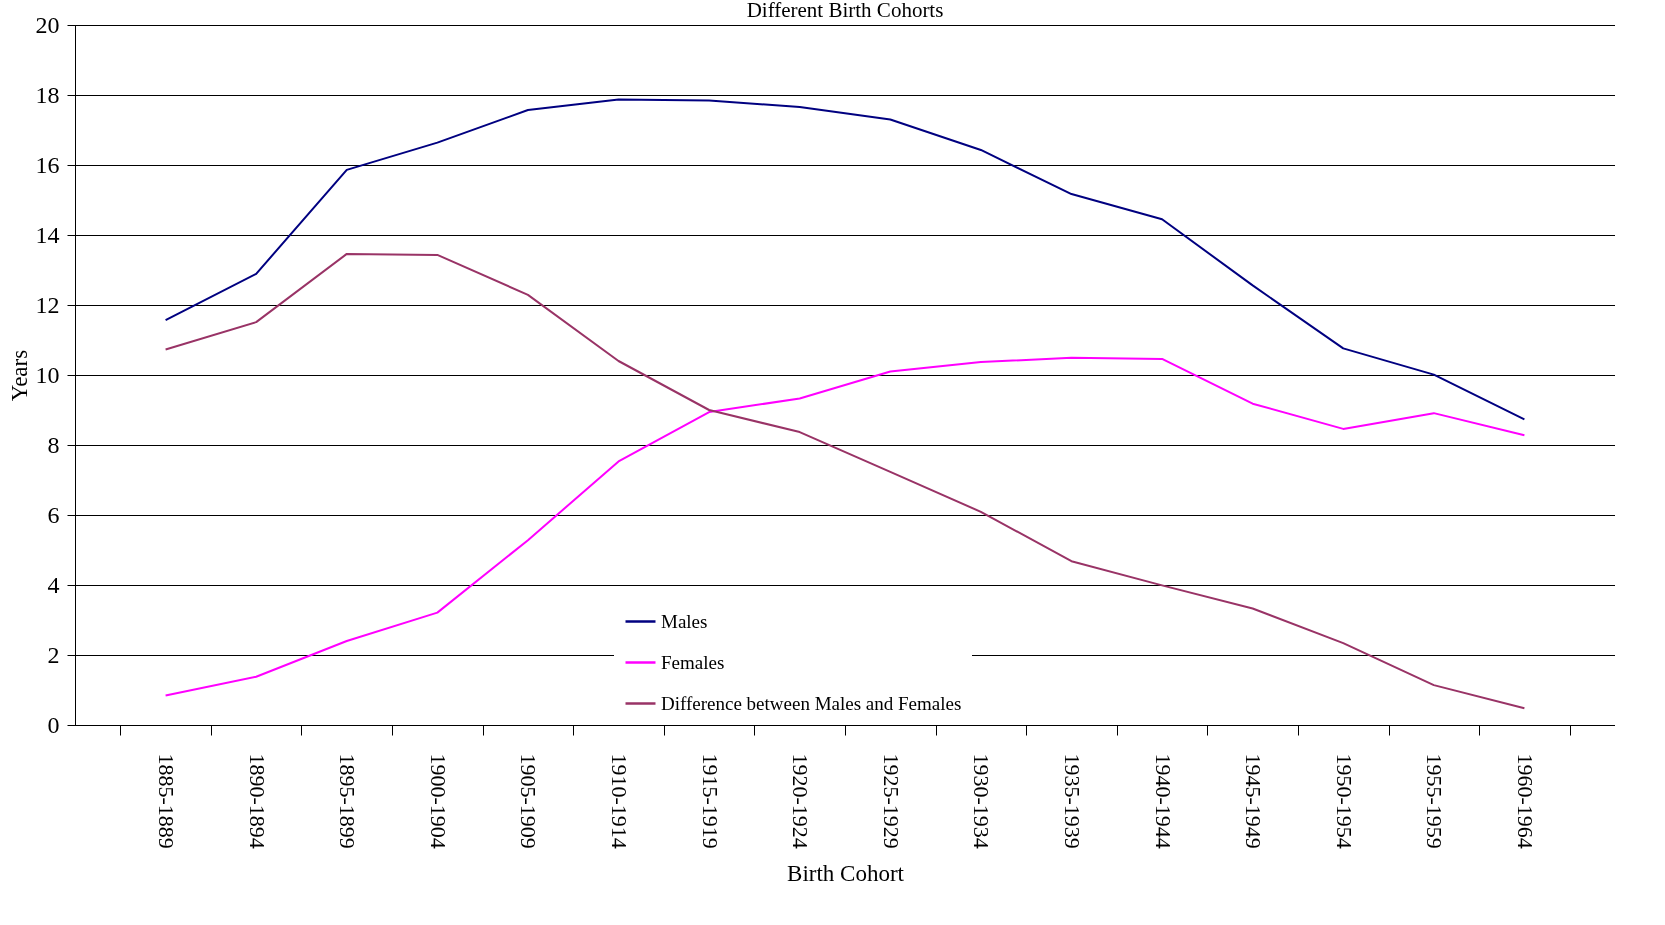 This screenshot has height=925, width=1665. I want to click on x-tick-label: 1920-1924, so click(801, 801).